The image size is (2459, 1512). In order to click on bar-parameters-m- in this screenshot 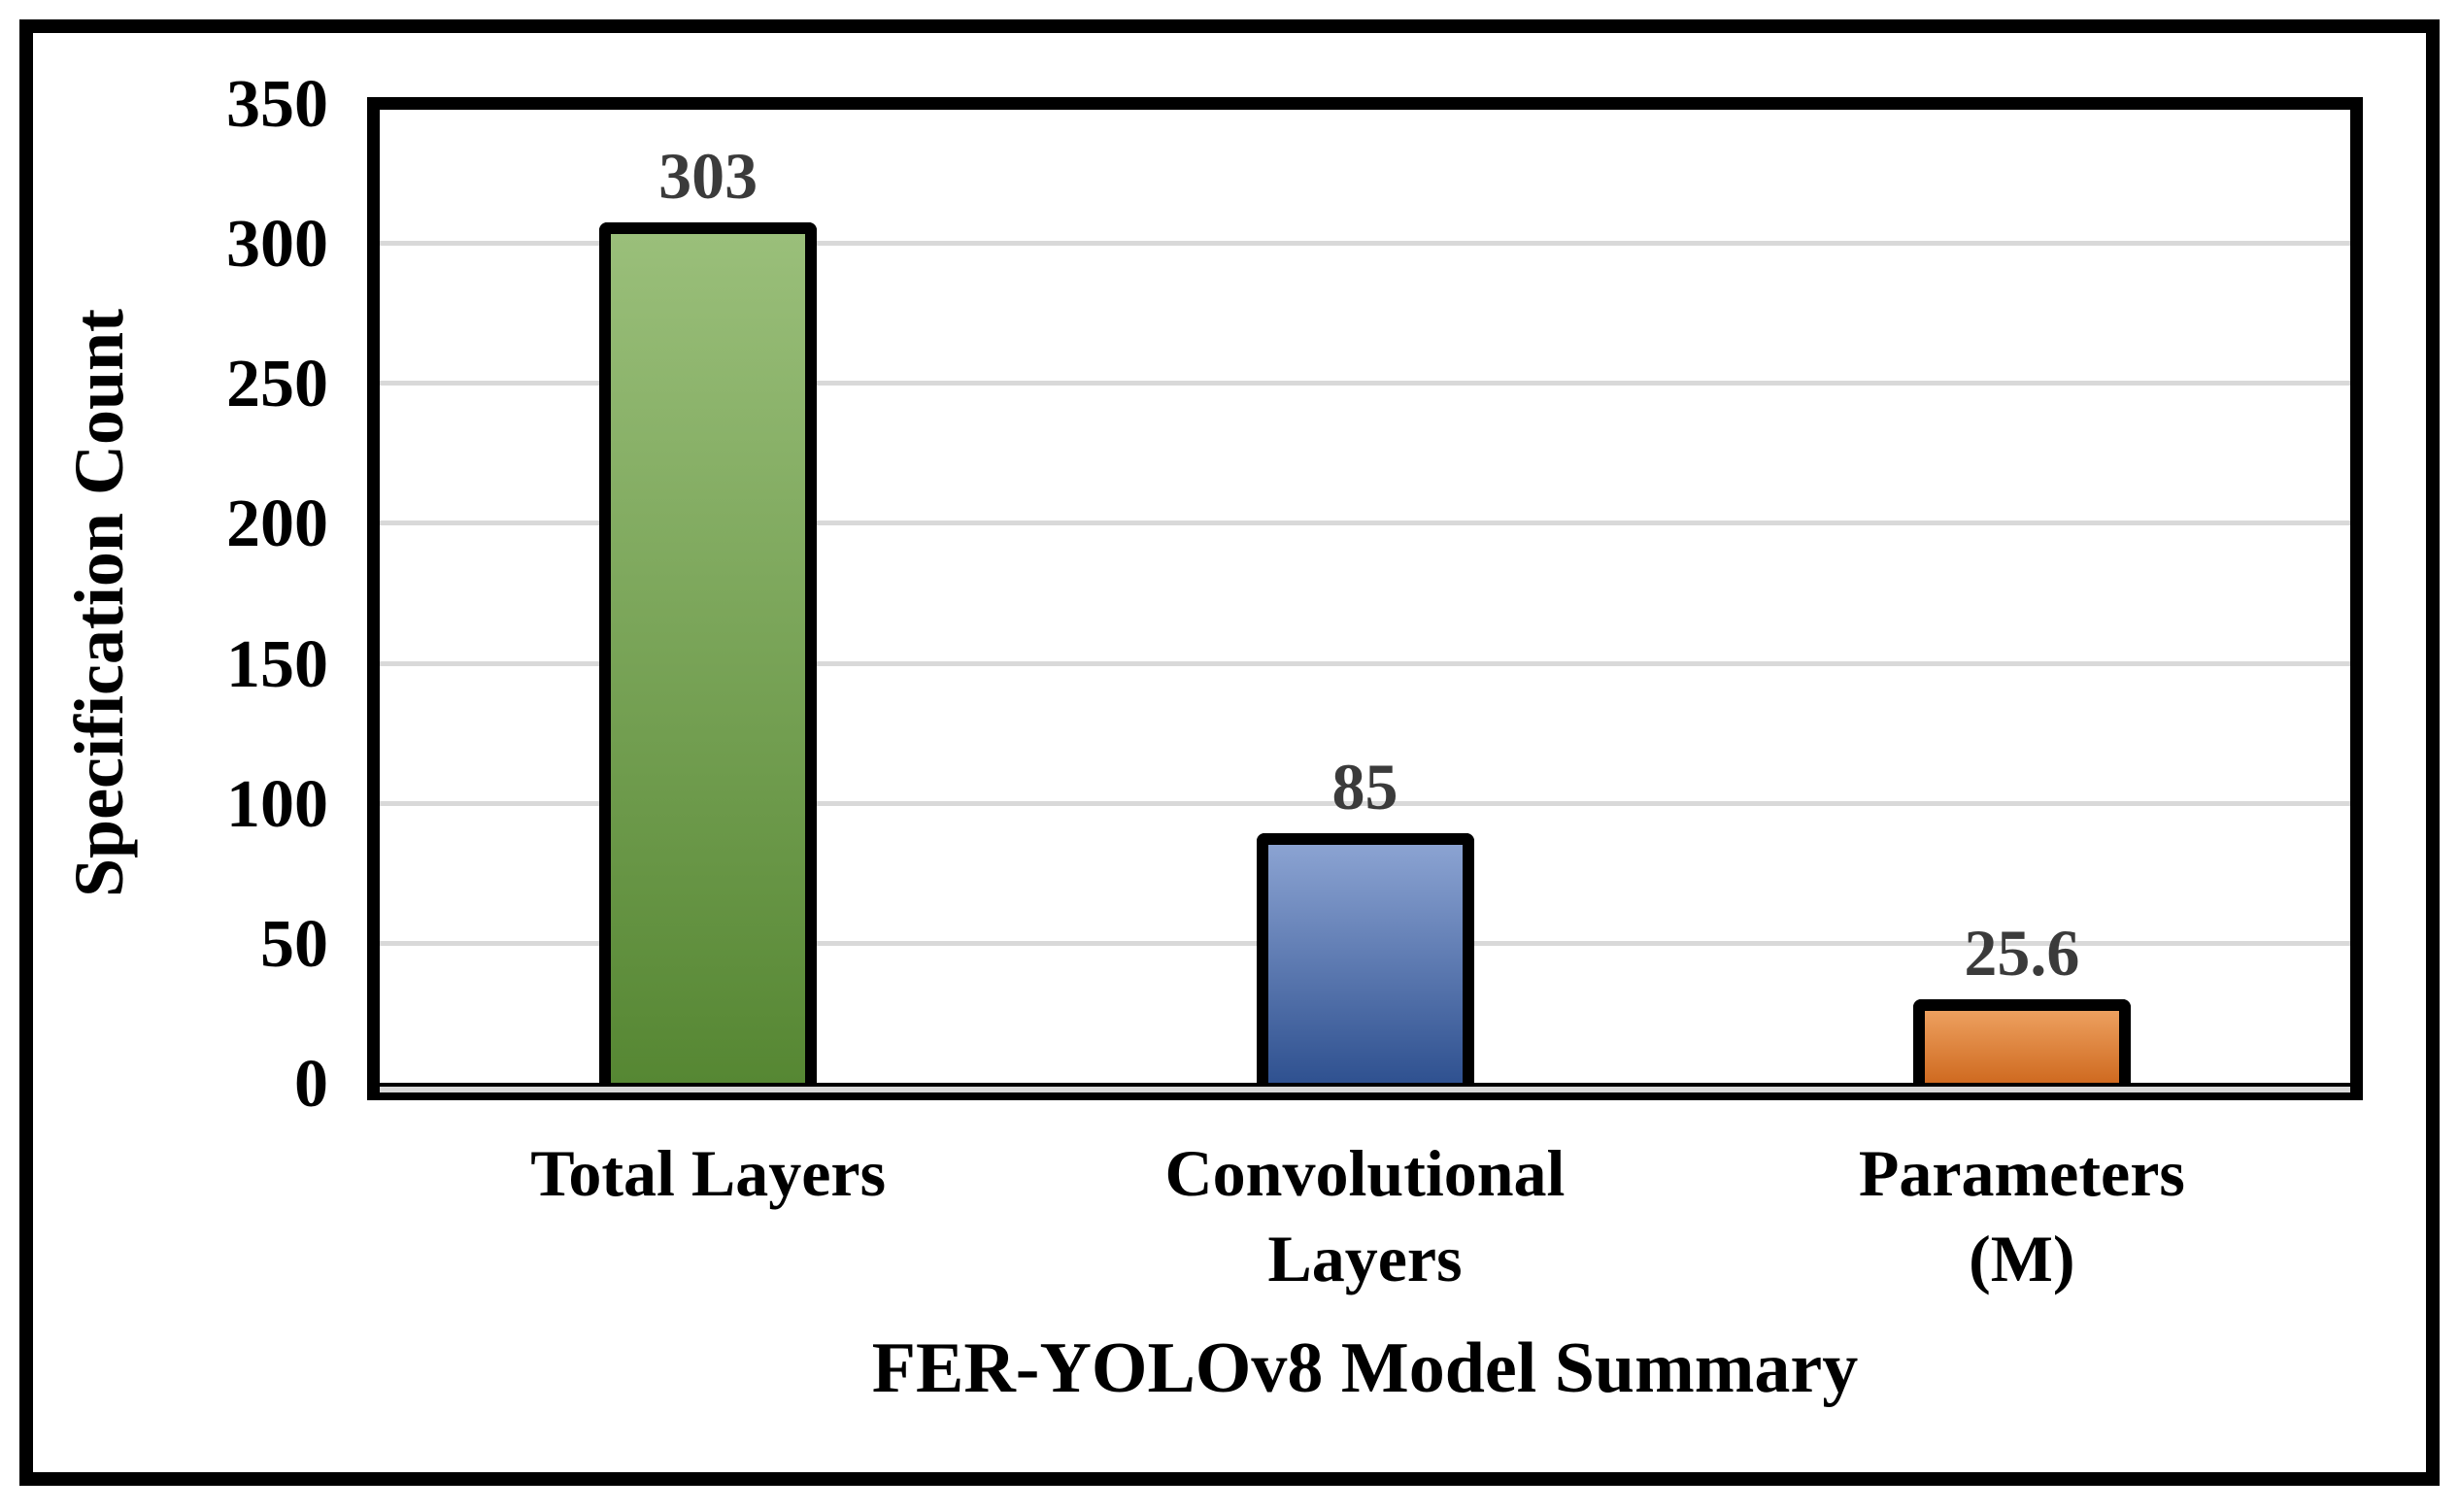, I will do `click(2022, 1041)`.